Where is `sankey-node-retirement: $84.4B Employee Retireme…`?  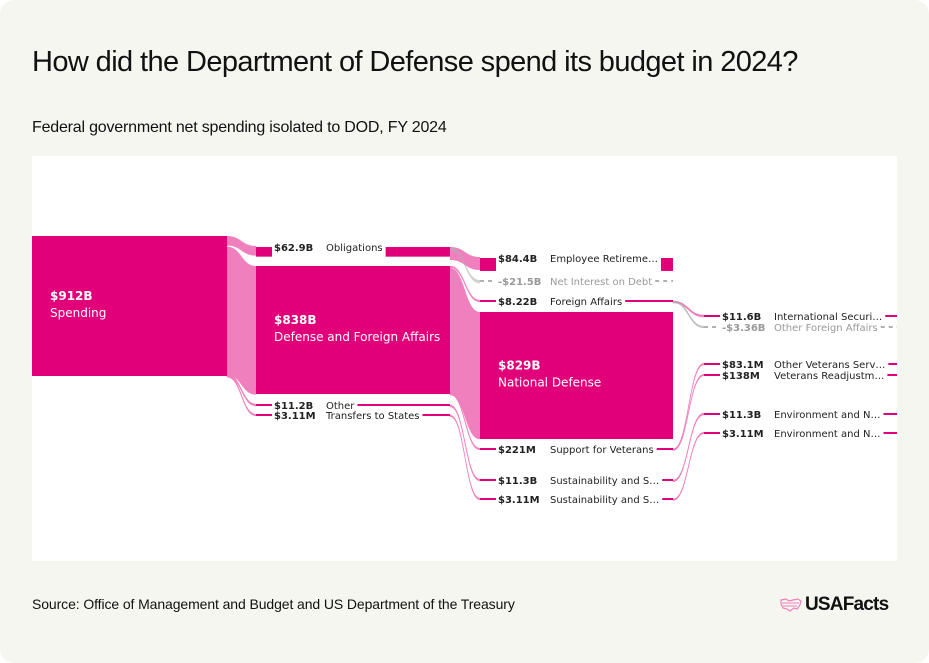
sankey-node-retirement: $84.4B Employee Retireme… is located at coordinates (576, 262).